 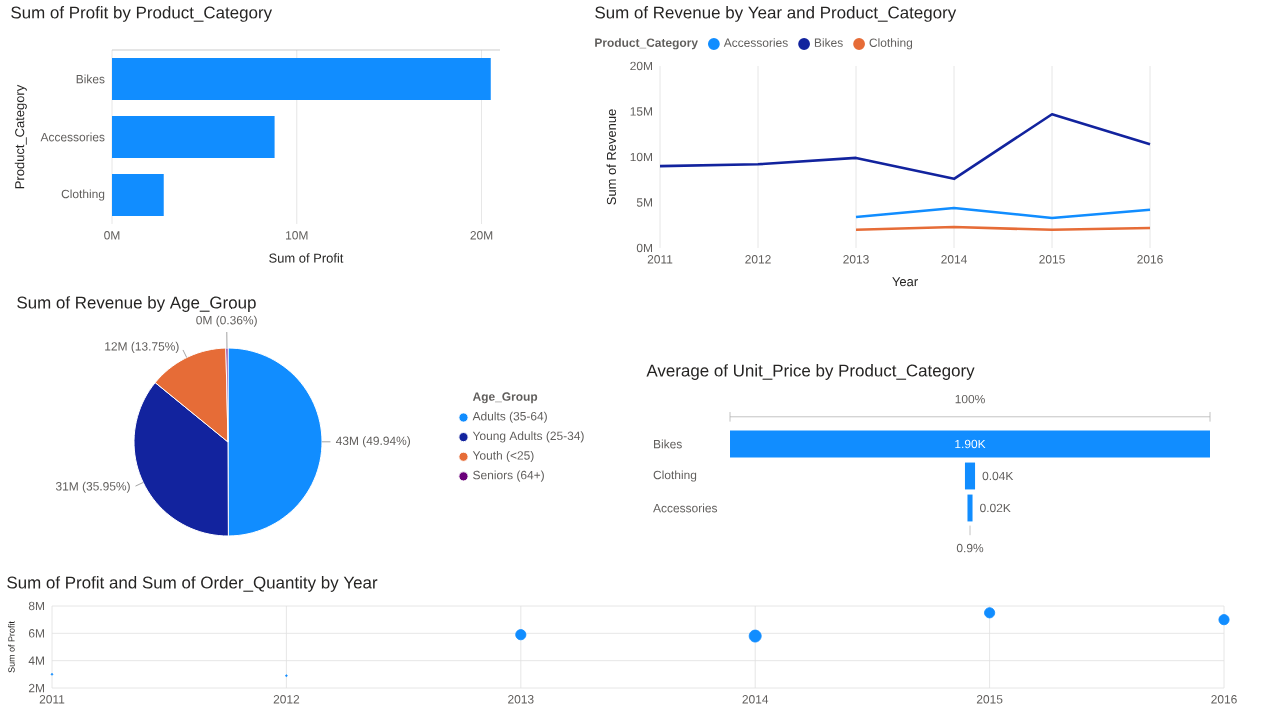 What do you see at coordinates (905, 146) in the screenshot?
I see `line-series` at bounding box center [905, 146].